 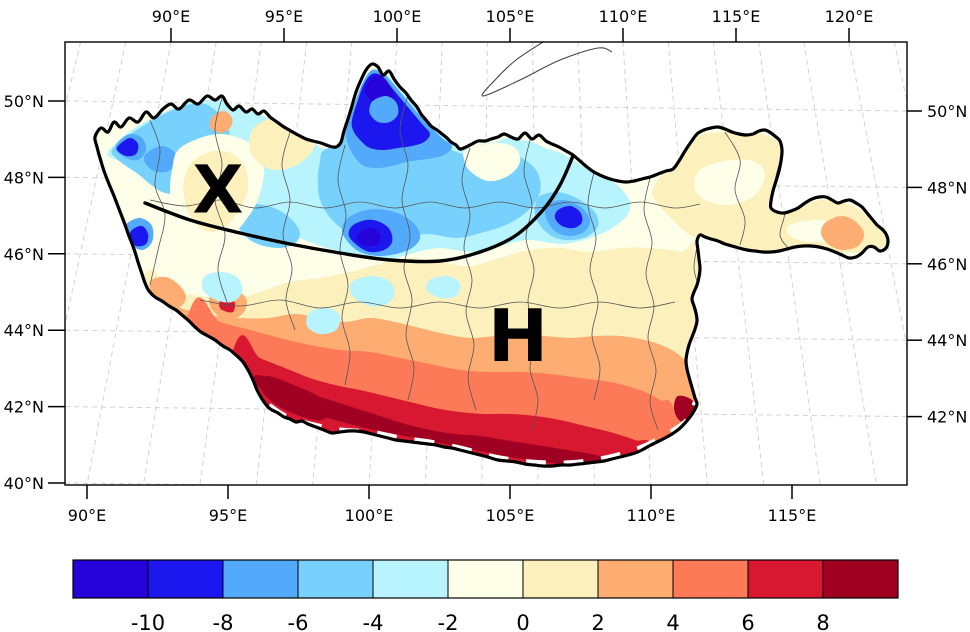 I want to click on high-center-h-marker: H, so click(x=518, y=336).